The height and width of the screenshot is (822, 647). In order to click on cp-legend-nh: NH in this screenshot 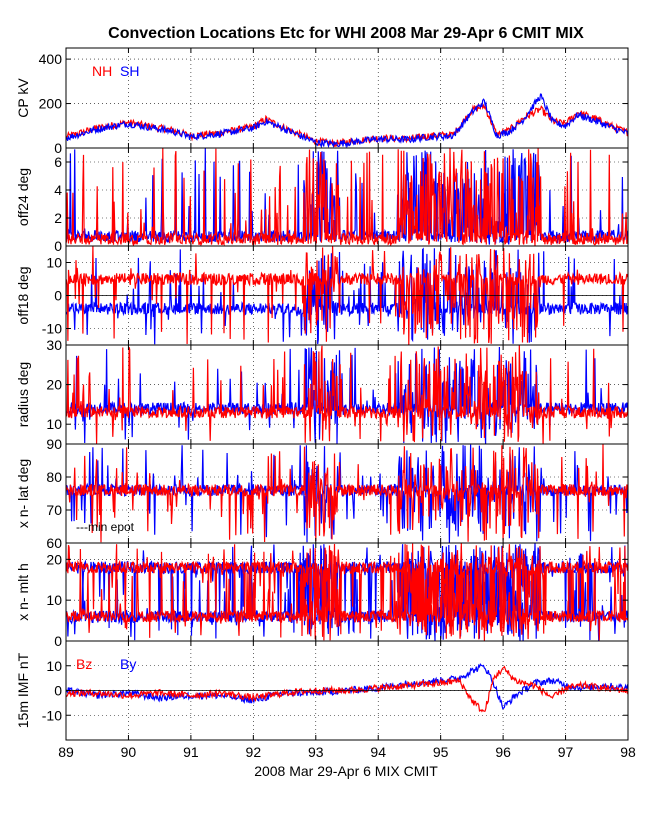, I will do `click(102, 71)`.